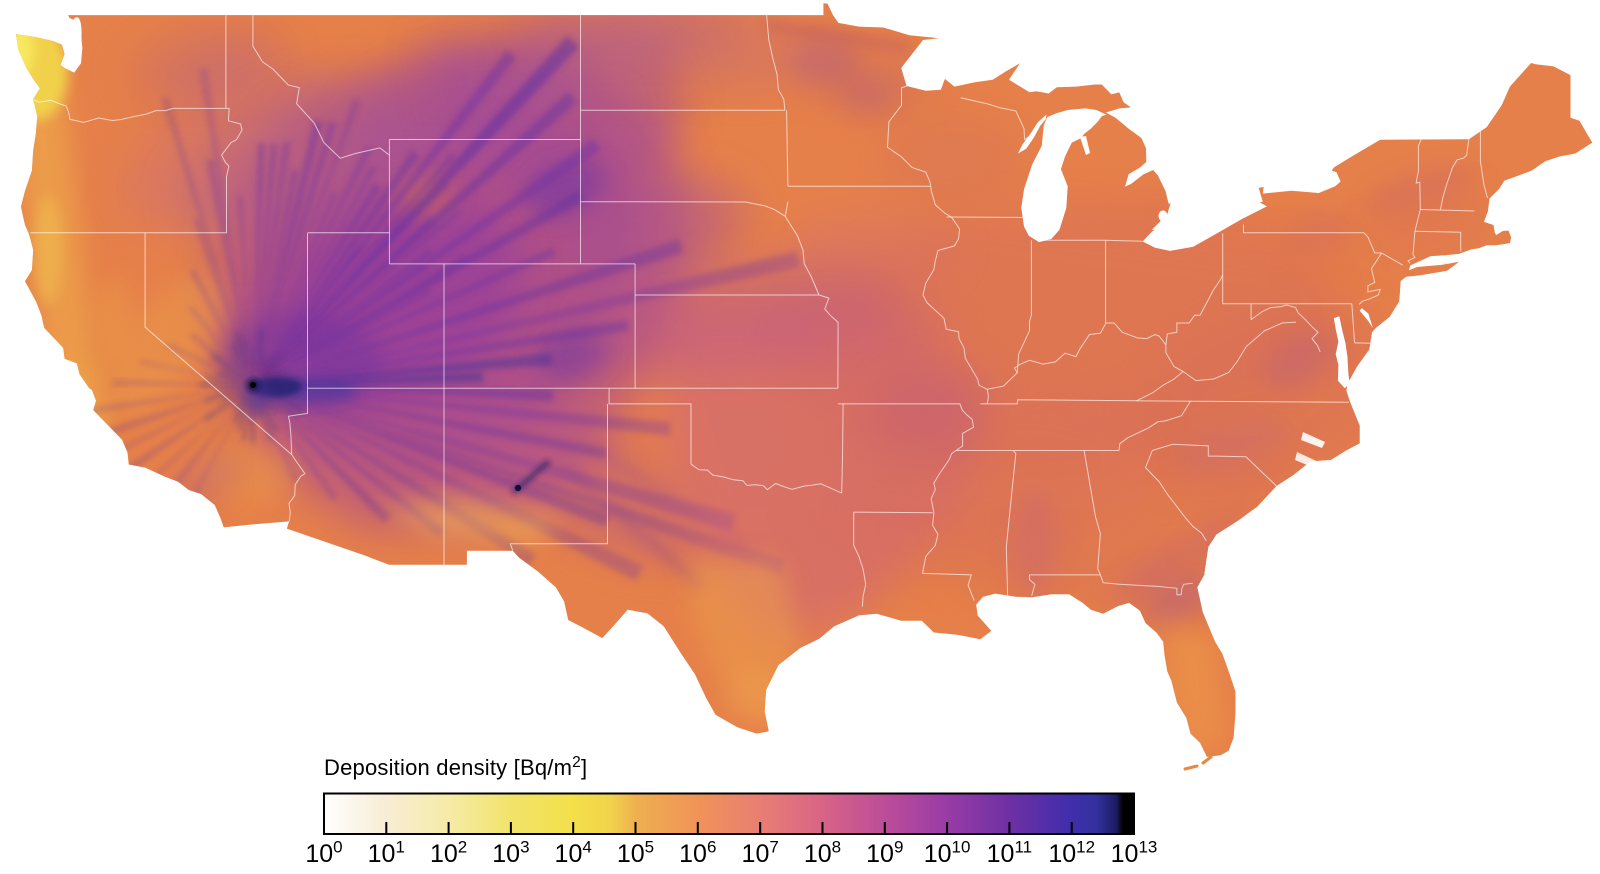 The image size is (1600, 874). What do you see at coordinates (455, 767) in the screenshot?
I see `svg-text: Deposition density [Bq/m2]` at bounding box center [455, 767].